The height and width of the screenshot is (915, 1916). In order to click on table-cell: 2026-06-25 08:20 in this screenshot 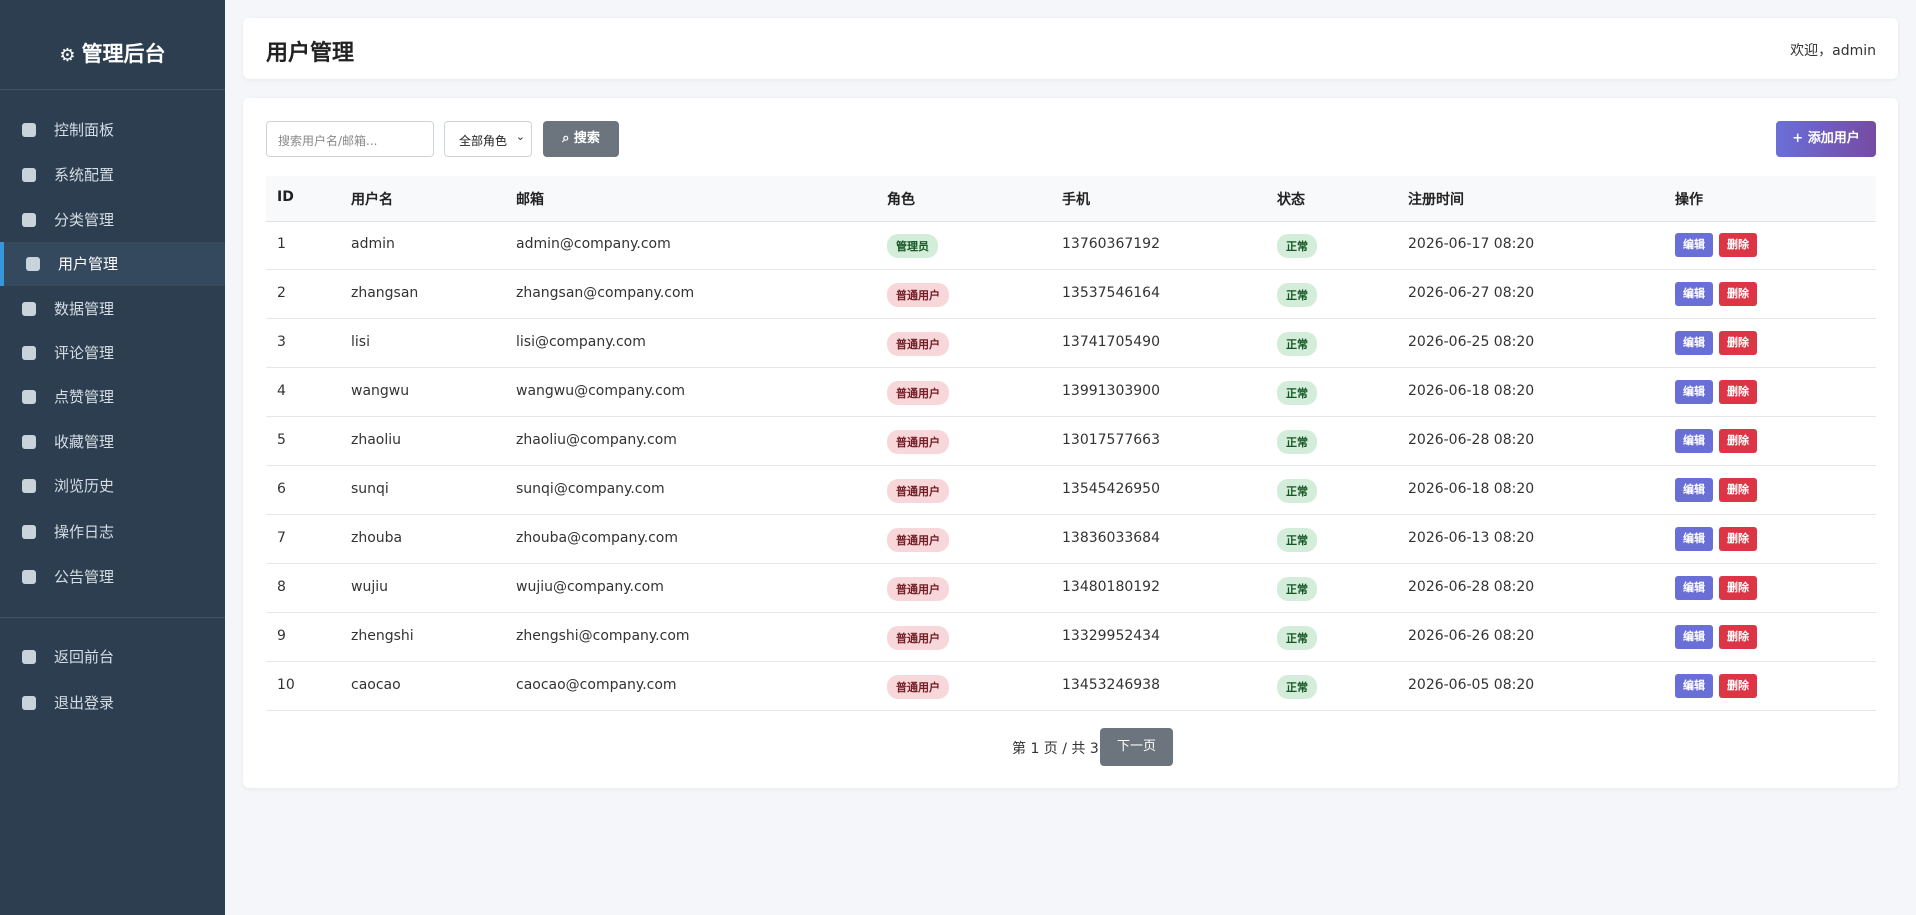, I will do `click(1471, 342)`.